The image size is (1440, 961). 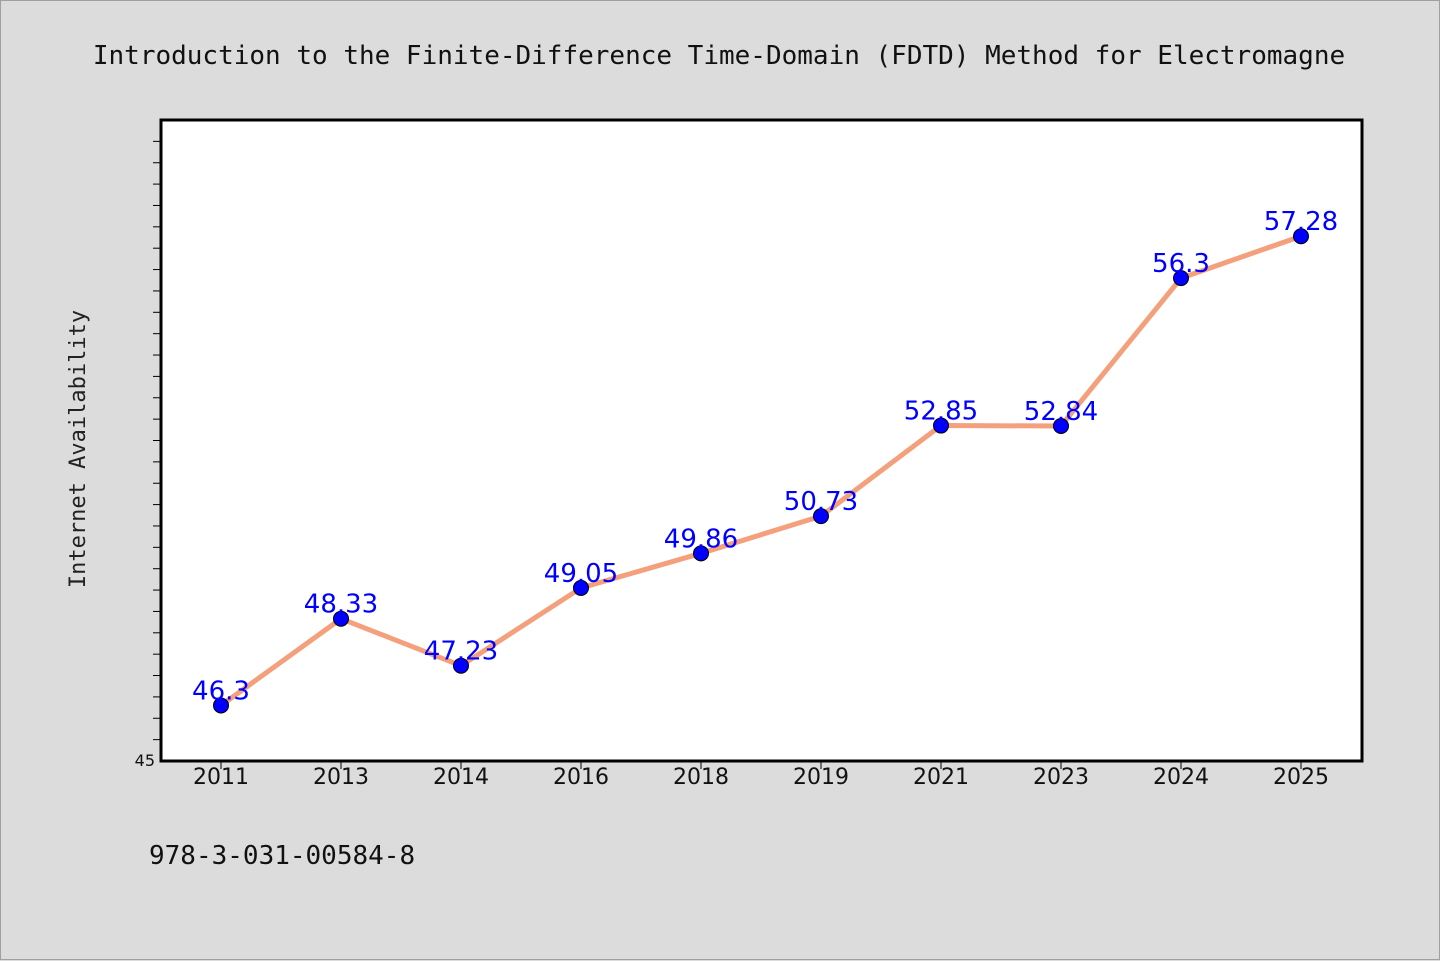 What do you see at coordinates (941, 777) in the screenshot?
I see `x-tick-label: 2021` at bounding box center [941, 777].